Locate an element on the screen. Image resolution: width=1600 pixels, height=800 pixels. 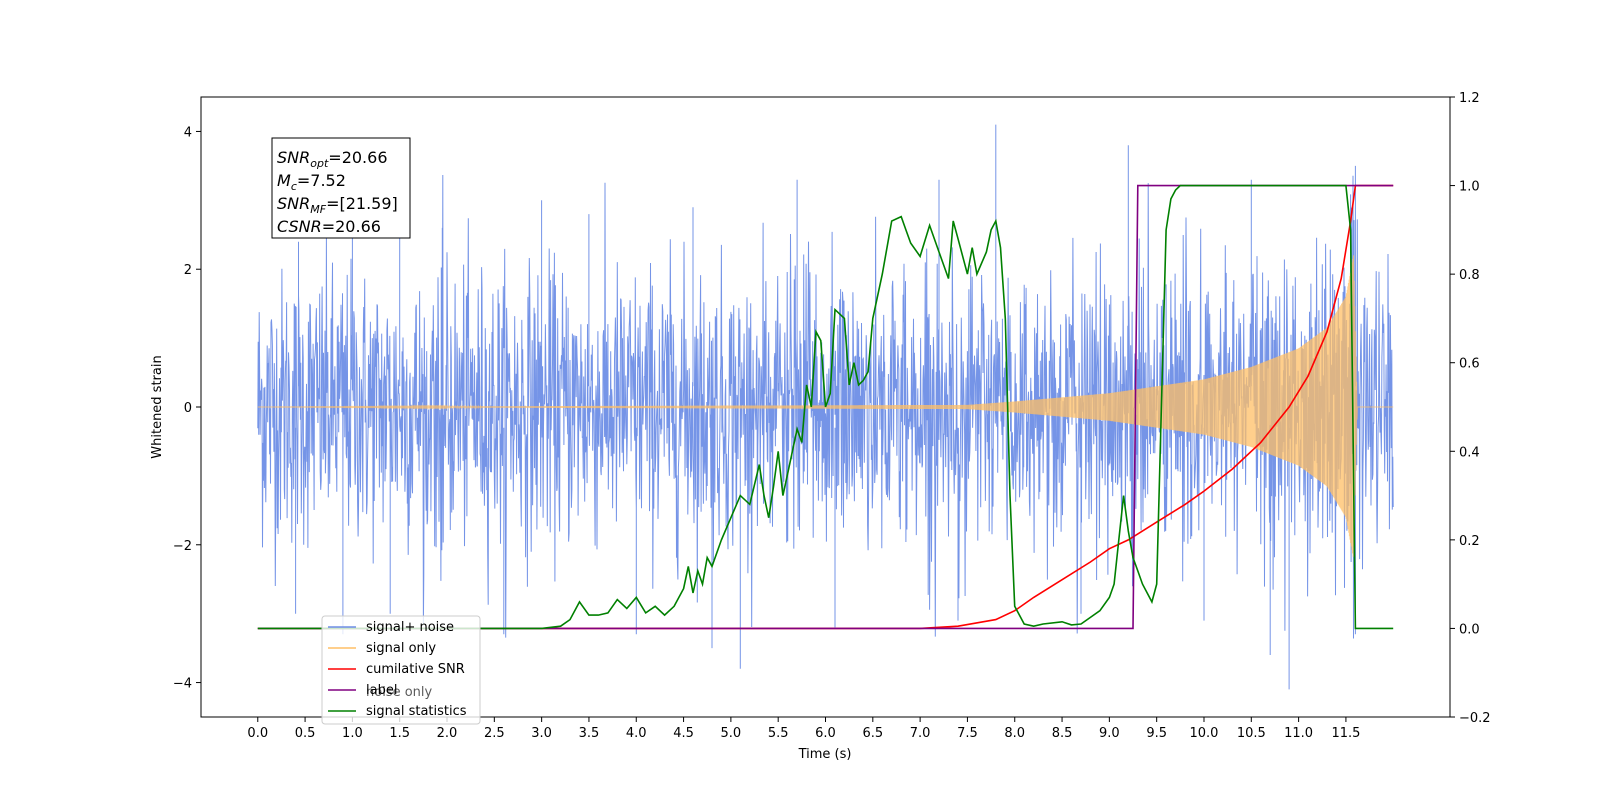
annotation-line-snr-opt: SNRopt=20.66 is located at coordinates (332, 159).